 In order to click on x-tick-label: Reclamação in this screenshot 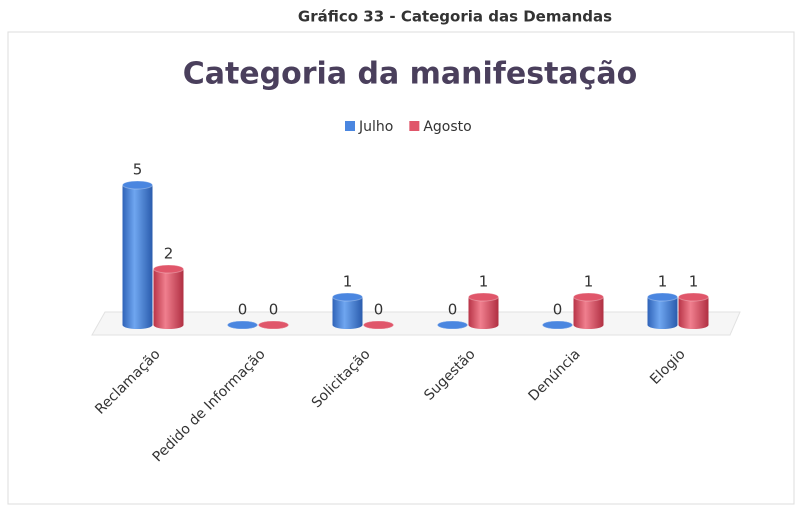, I will do `click(127, 381)`.